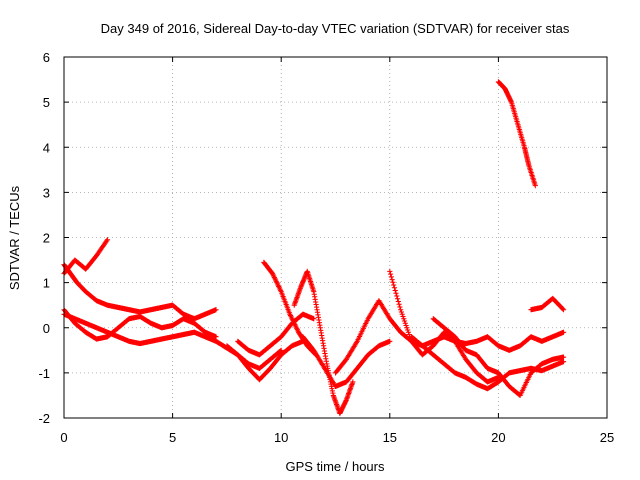  Describe the element at coordinates (390, 437) in the screenshot. I see `x-tick-label: 15` at that location.